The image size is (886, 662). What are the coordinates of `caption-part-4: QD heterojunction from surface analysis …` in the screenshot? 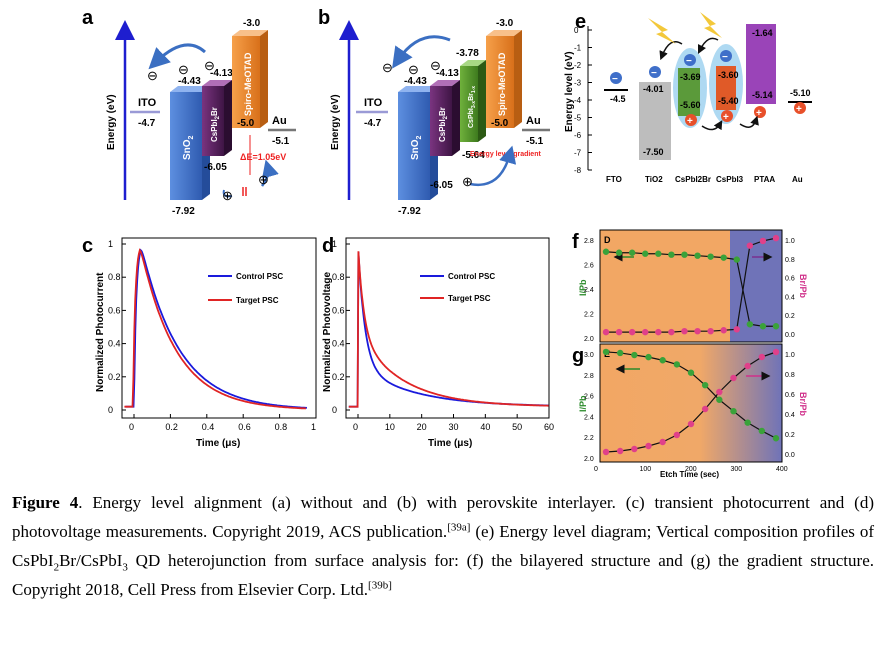 It's located at (443, 575).